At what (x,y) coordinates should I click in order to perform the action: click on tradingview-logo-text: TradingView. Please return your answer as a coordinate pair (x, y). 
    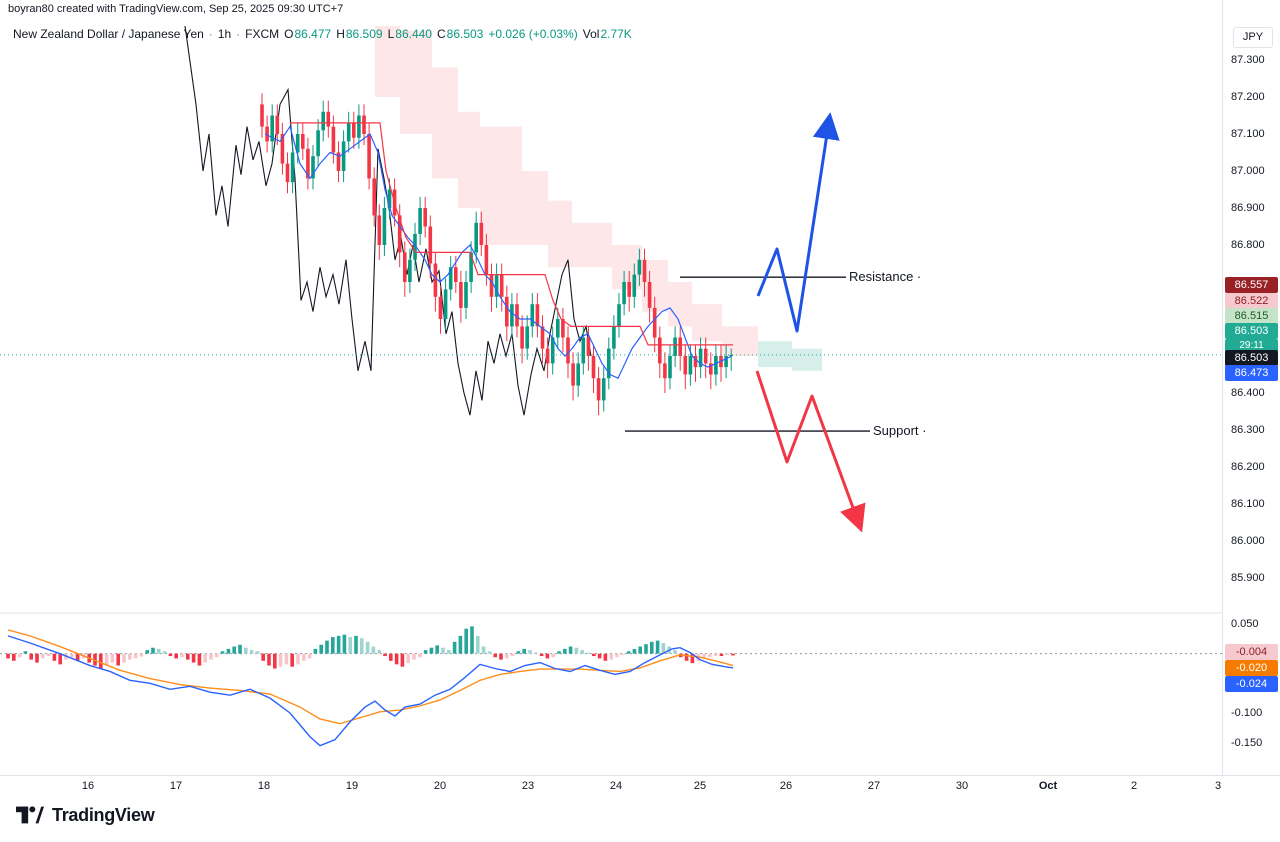
    Looking at the image, I should click on (103, 814).